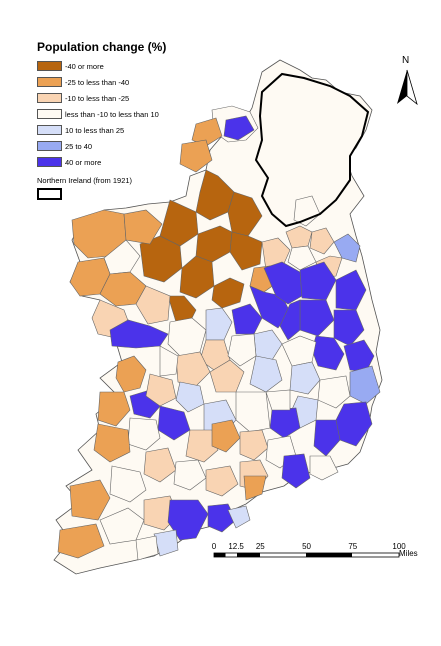  What do you see at coordinates (97, 82) in the screenshot?
I see `legend-label: -25 to less than -40` at bounding box center [97, 82].